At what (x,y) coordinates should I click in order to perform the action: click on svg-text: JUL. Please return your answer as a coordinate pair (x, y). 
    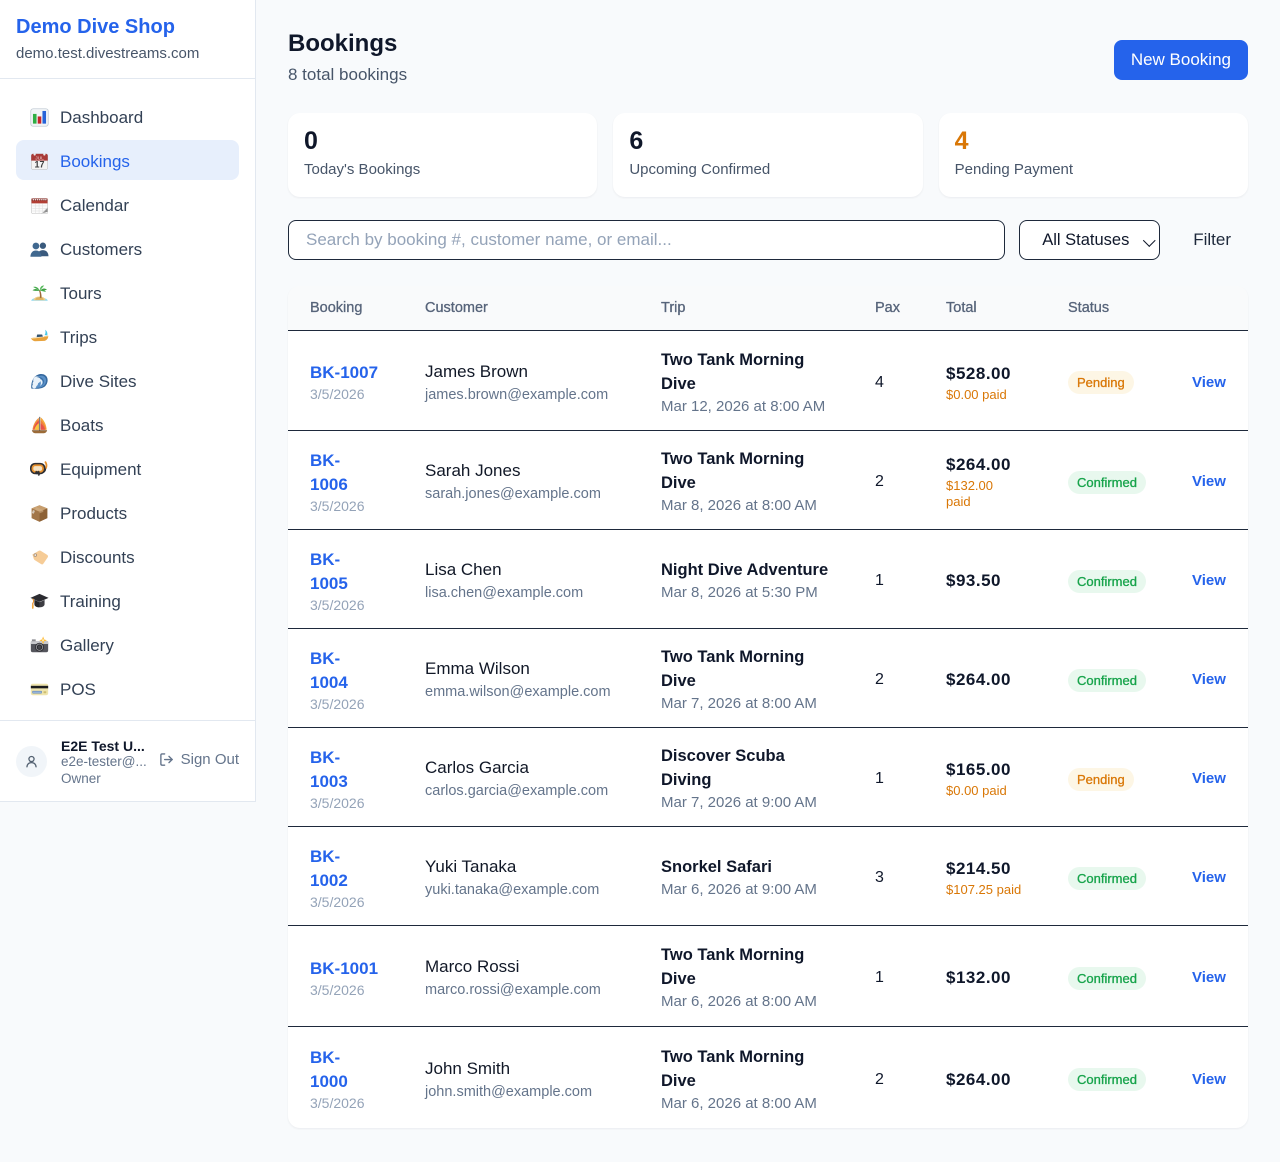
    Looking at the image, I should click on (39, 158).